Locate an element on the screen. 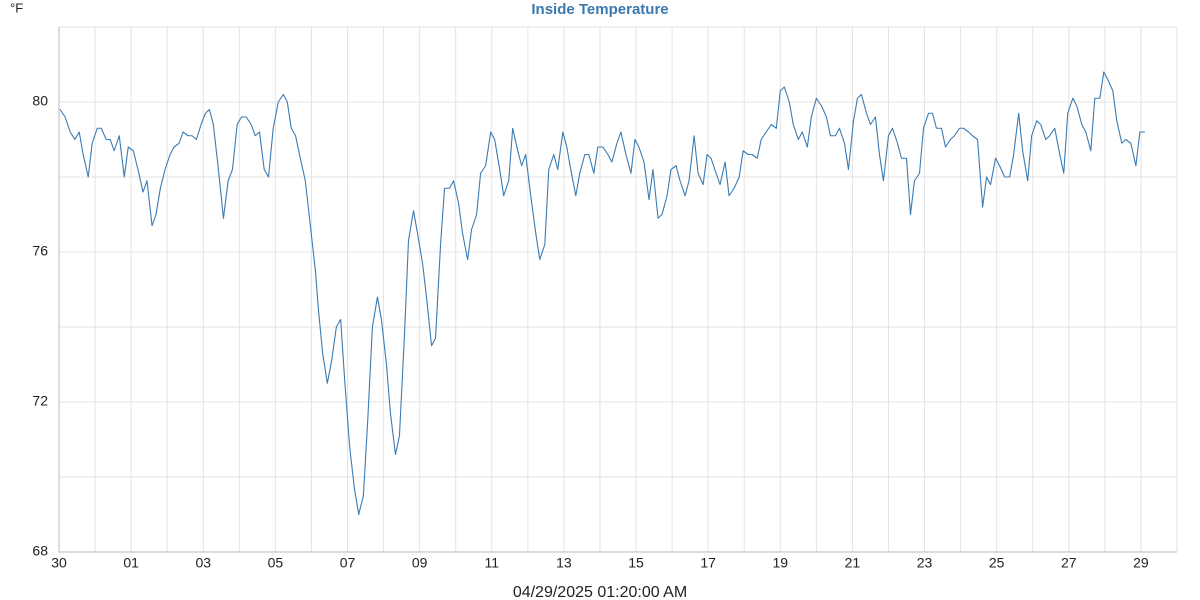  y-tick-label: 76 is located at coordinates (40, 251).